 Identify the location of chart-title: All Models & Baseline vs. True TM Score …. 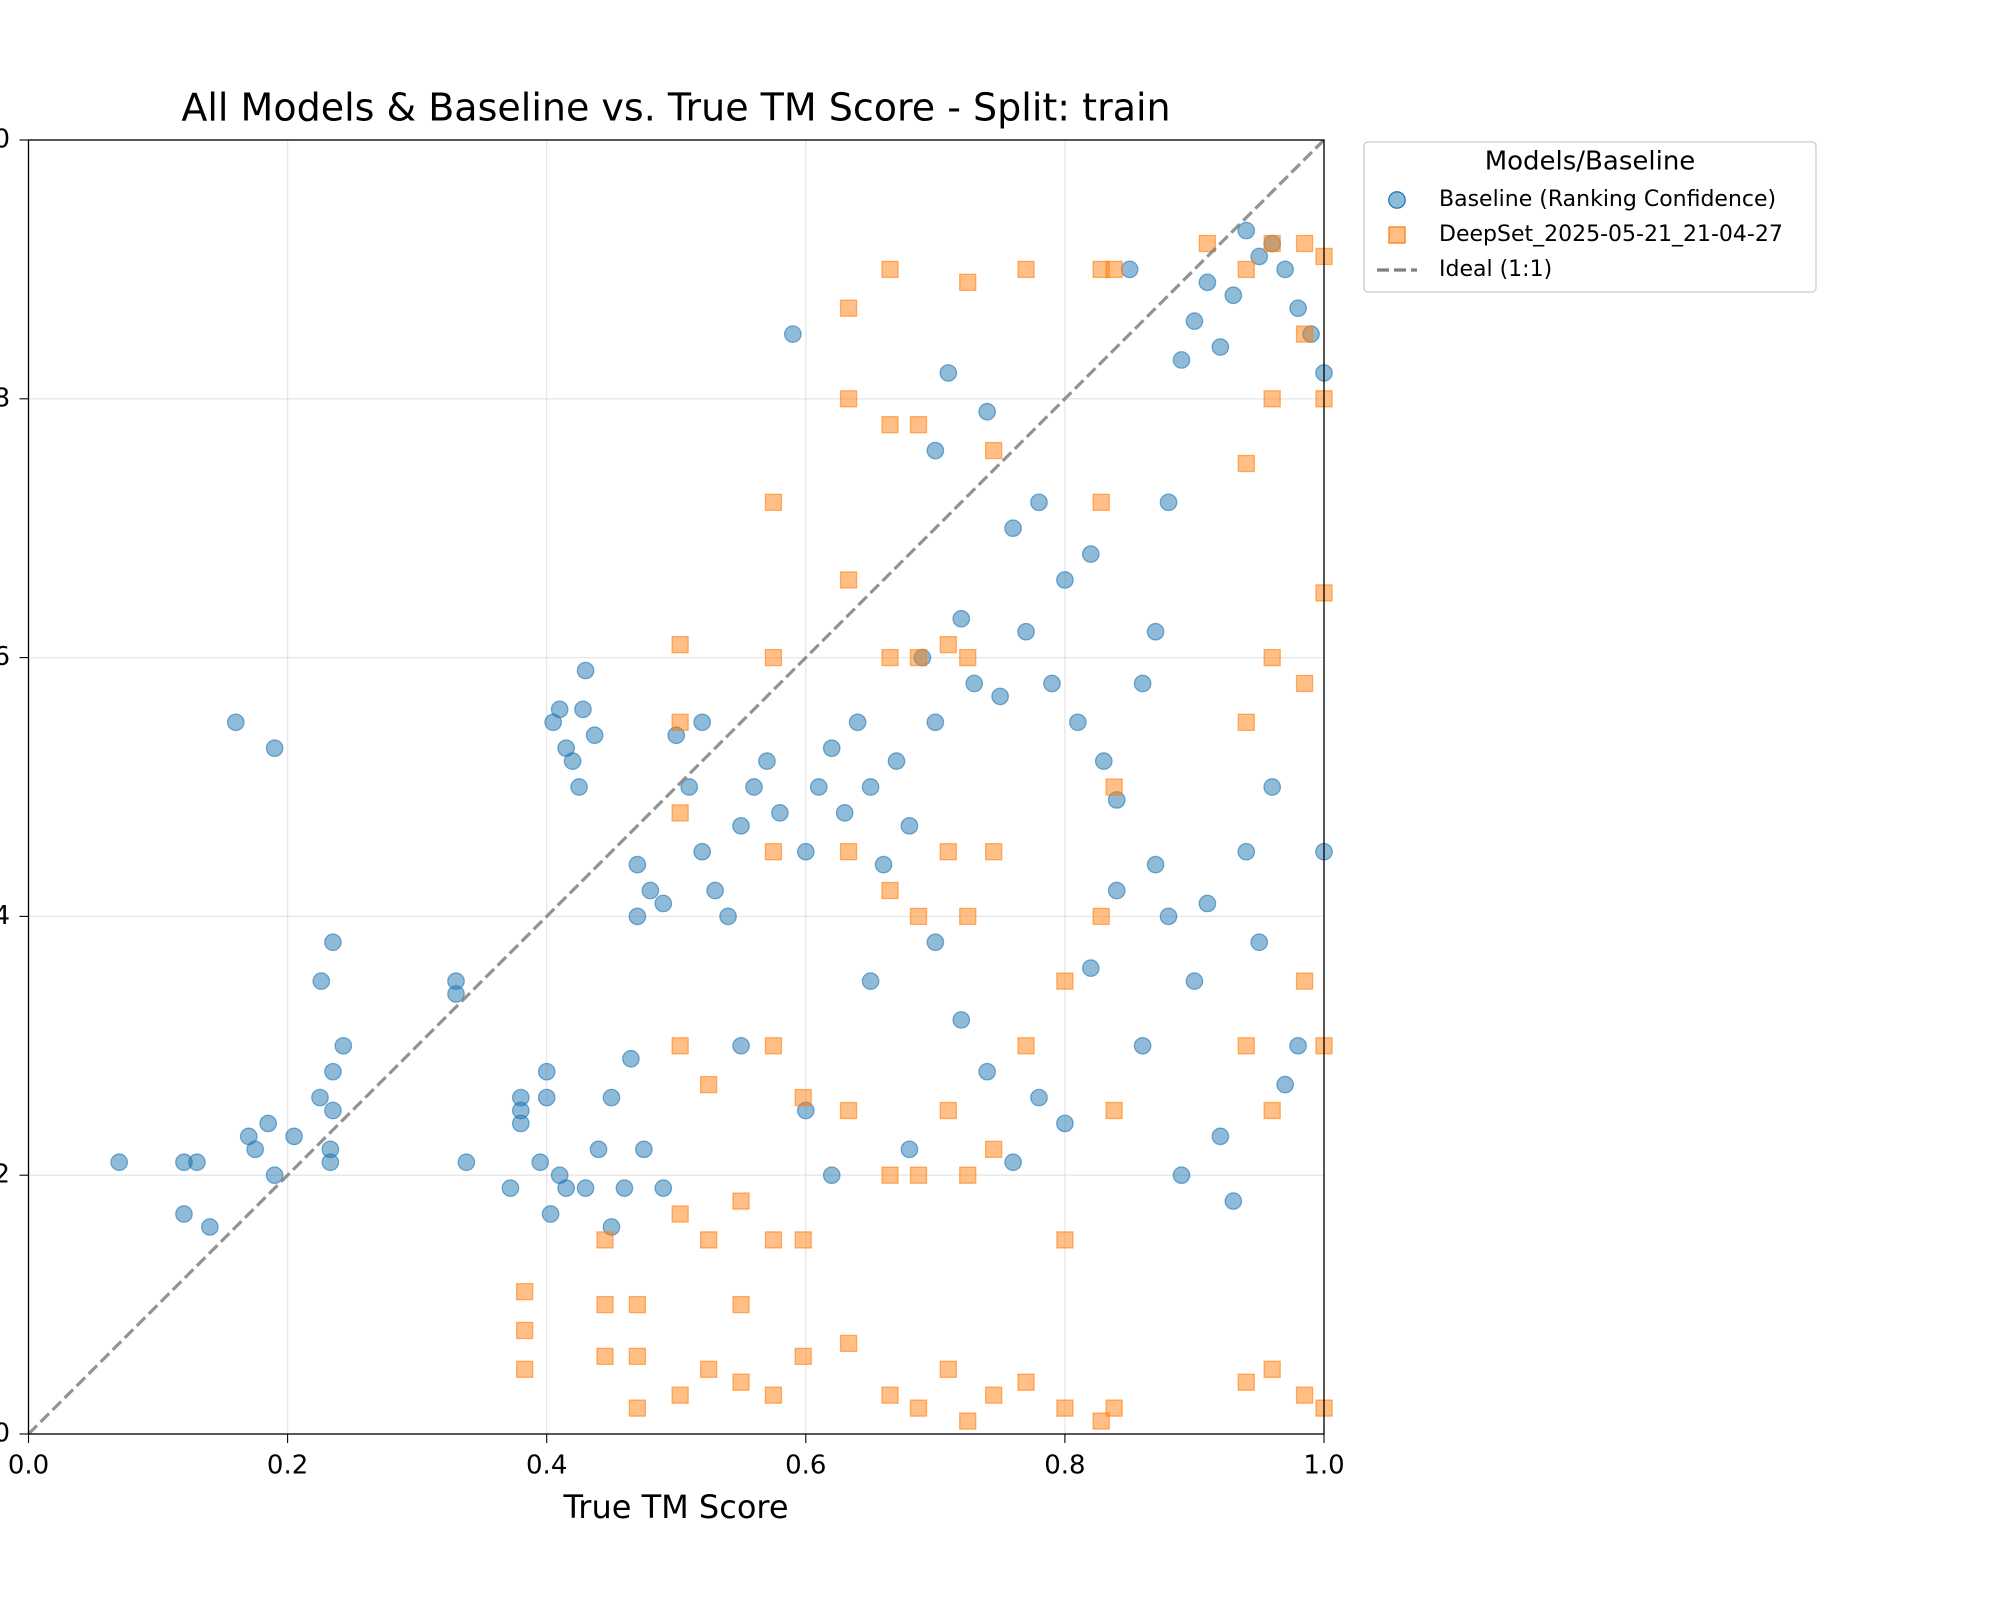
(675, 108).